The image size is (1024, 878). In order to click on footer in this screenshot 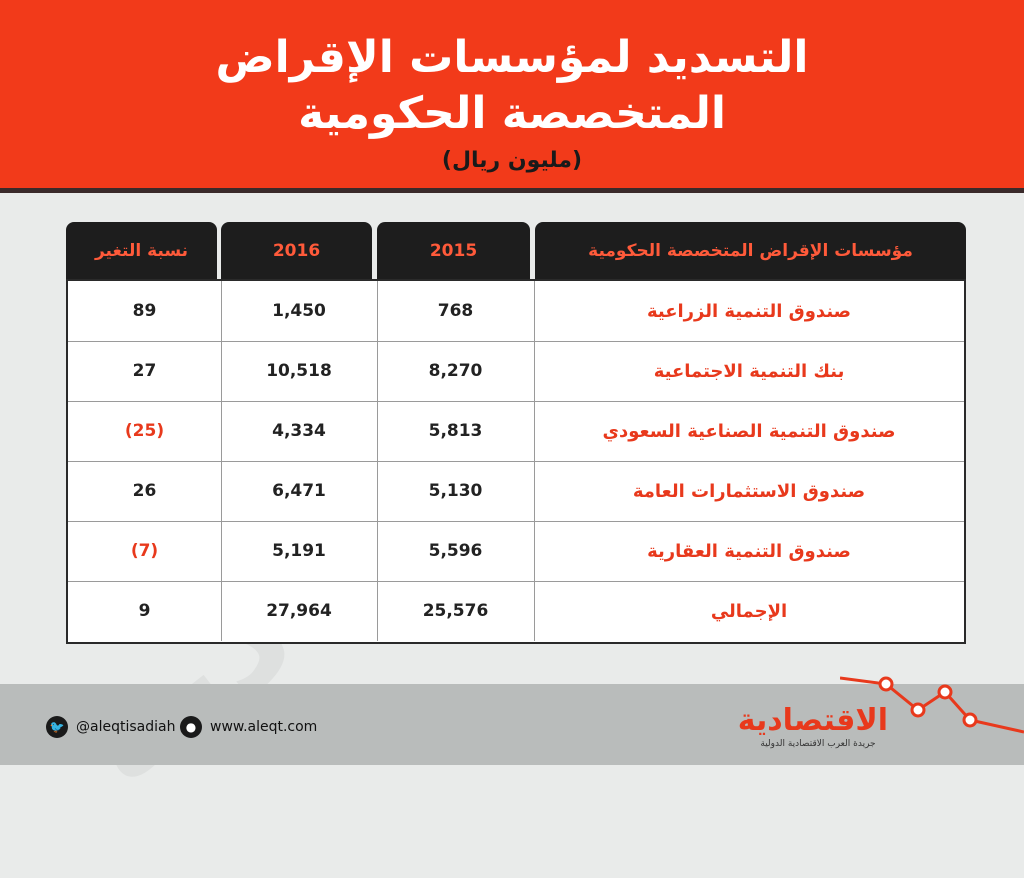, I will do `click(512, 724)`.